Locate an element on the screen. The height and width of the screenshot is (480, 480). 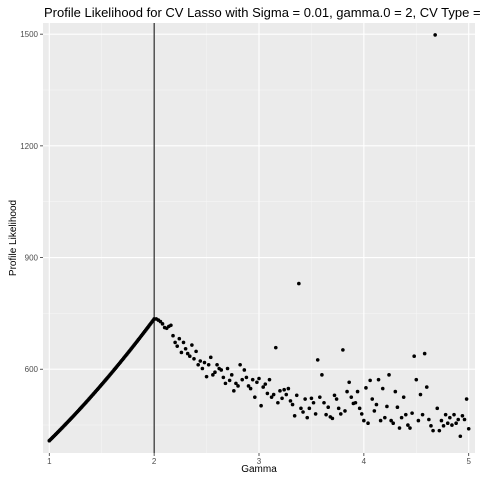
x-tick-label: 5 is located at coordinates (468, 461).